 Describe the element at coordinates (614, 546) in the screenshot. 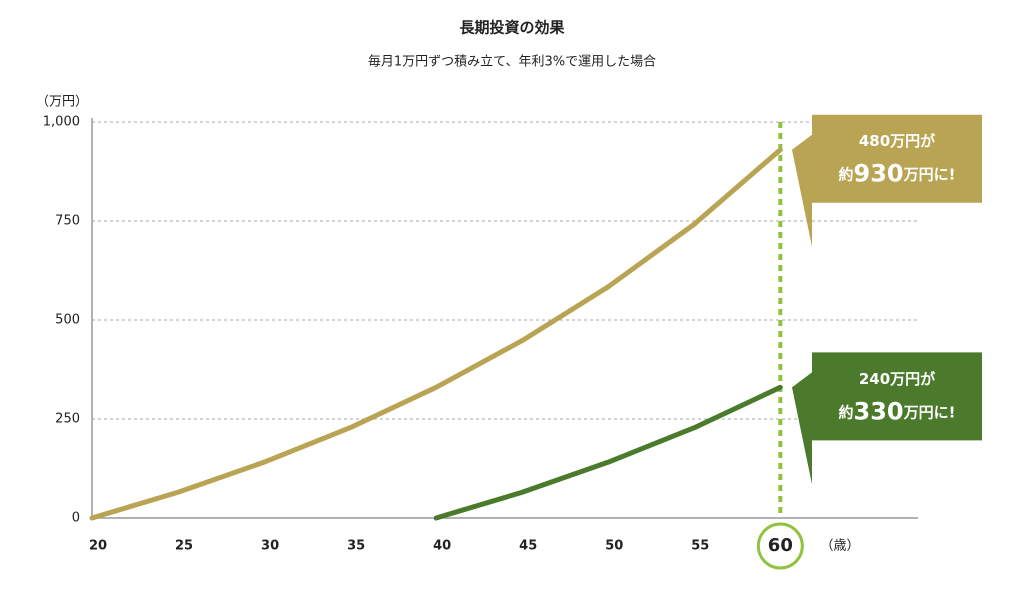

I see `x-tick-label: 50` at that location.